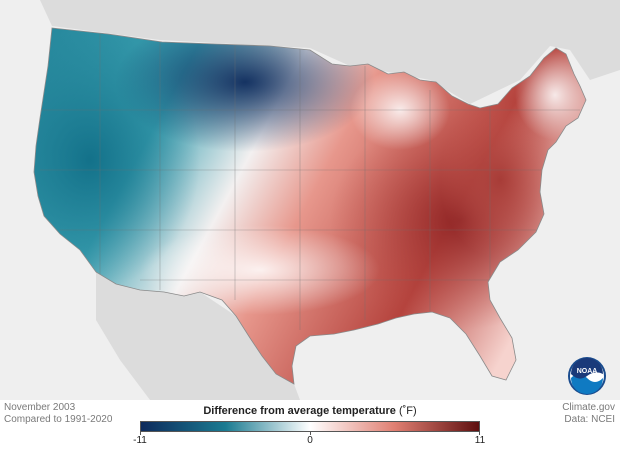 The image size is (620, 450). Describe the element at coordinates (480, 440) in the screenshot. I see `legend-tick-label: 11` at that location.